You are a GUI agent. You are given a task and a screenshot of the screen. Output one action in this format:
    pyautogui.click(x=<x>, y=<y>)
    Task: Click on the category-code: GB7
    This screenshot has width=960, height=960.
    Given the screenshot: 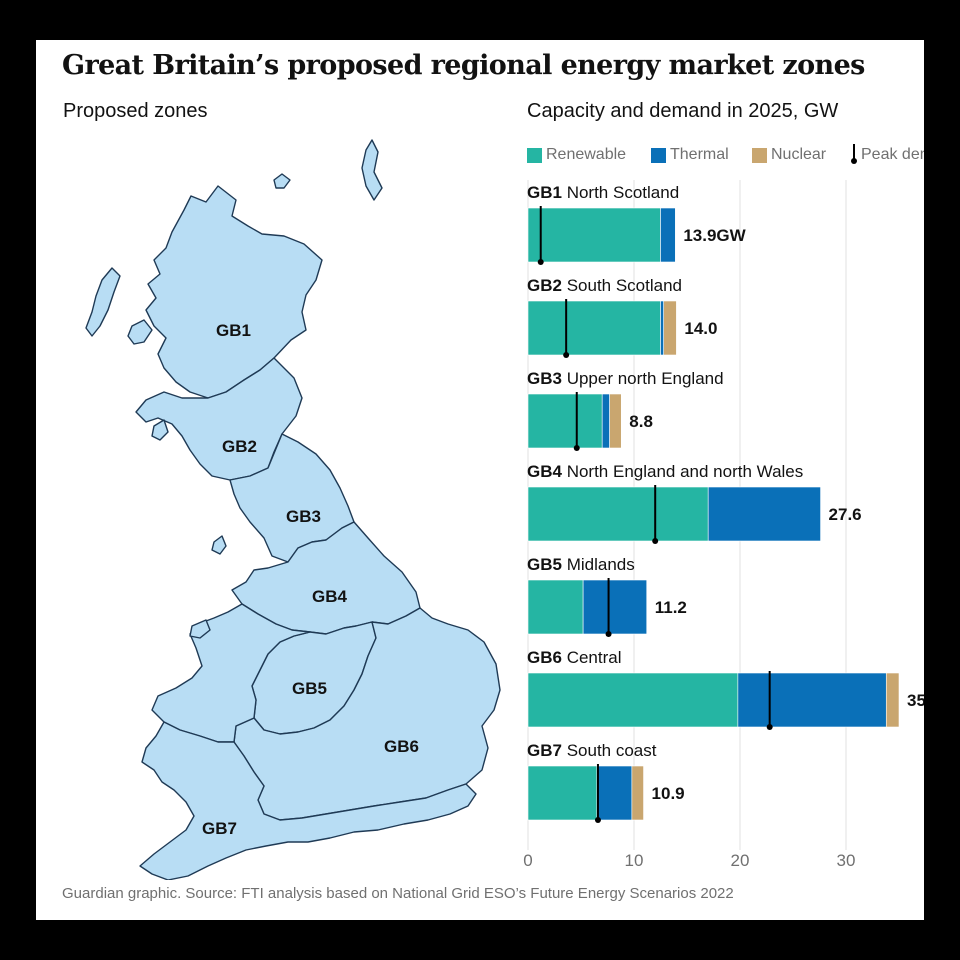 What is the action you would take?
    pyautogui.click(x=544, y=750)
    